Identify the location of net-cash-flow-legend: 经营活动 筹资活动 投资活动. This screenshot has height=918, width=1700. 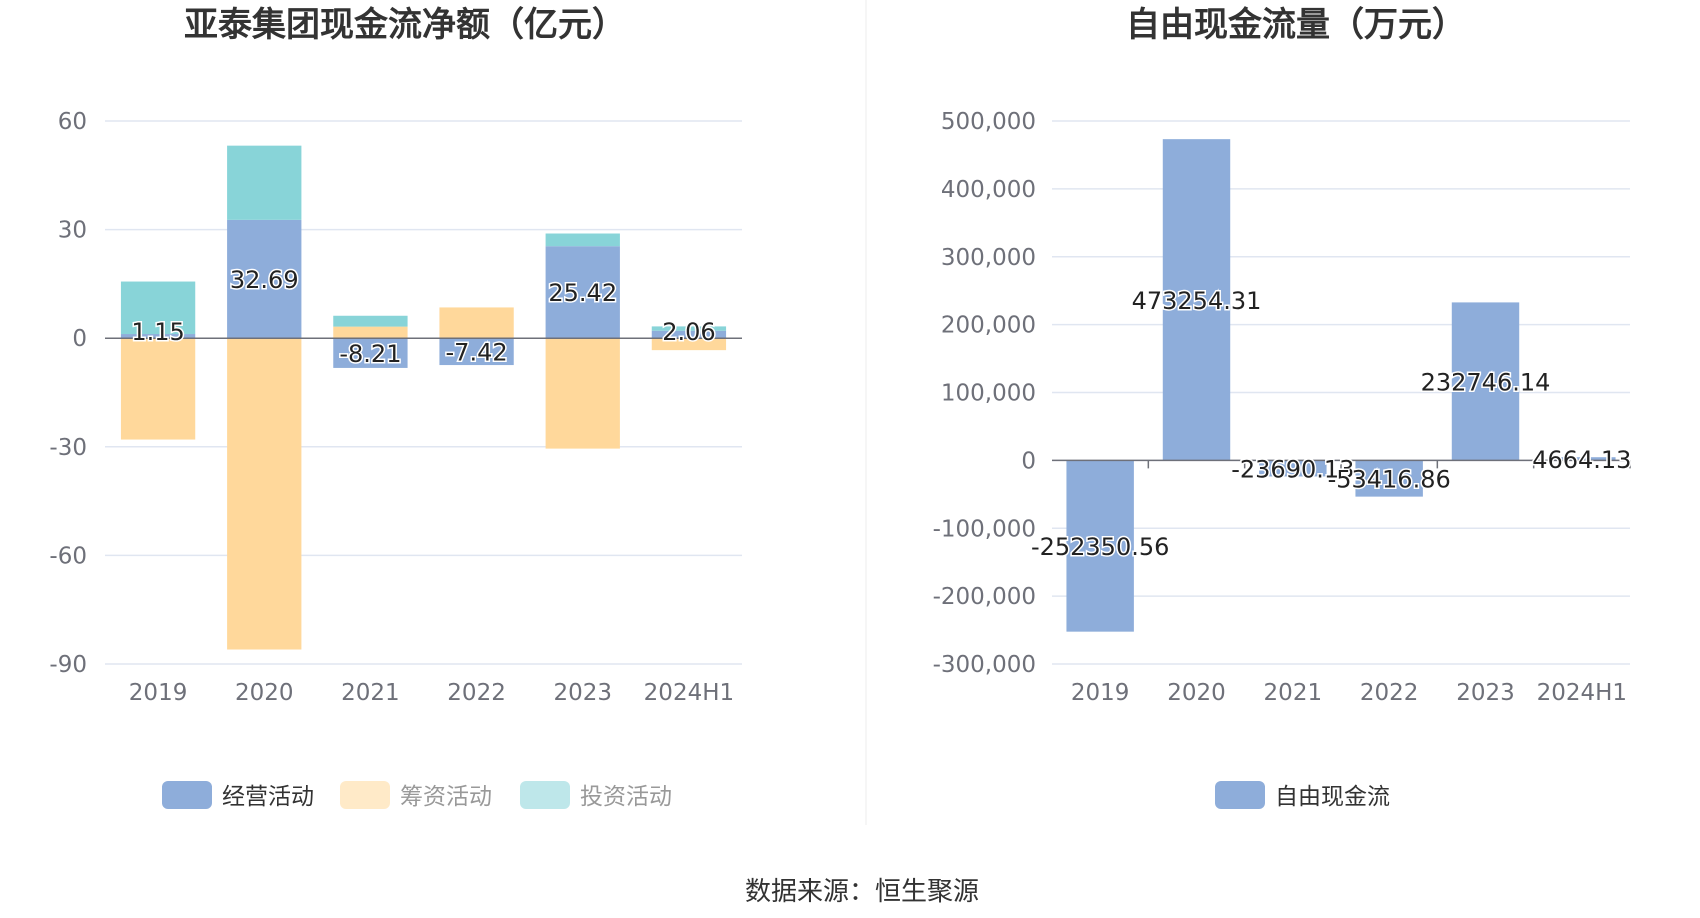
(417, 795).